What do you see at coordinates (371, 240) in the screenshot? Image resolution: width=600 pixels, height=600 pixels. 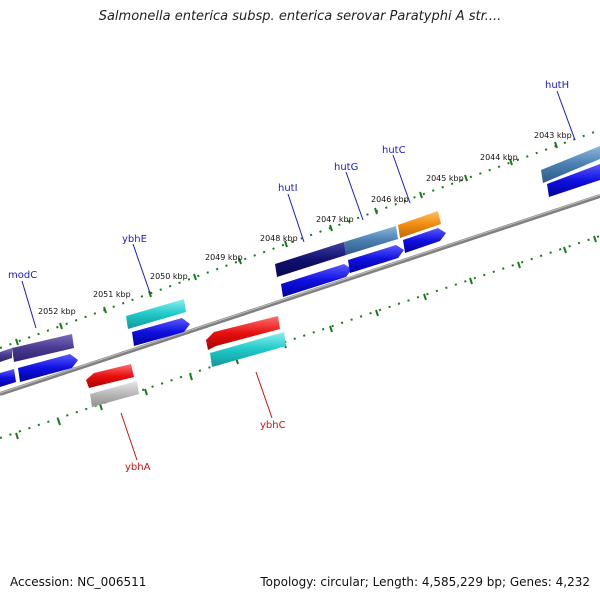 I see `cds-hutG-block` at bounding box center [371, 240].